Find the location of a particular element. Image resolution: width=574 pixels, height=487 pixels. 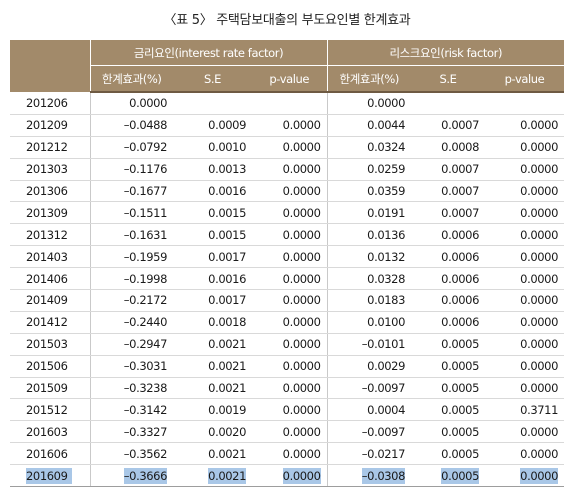

rf-marginal-effect-cell-text: 0.0183 is located at coordinates (386, 300).